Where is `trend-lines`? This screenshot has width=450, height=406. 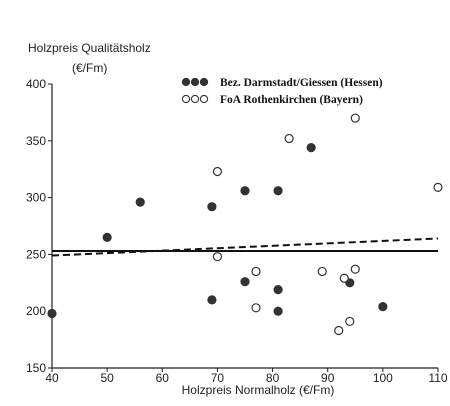 trend-lines is located at coordinates (245, 247).